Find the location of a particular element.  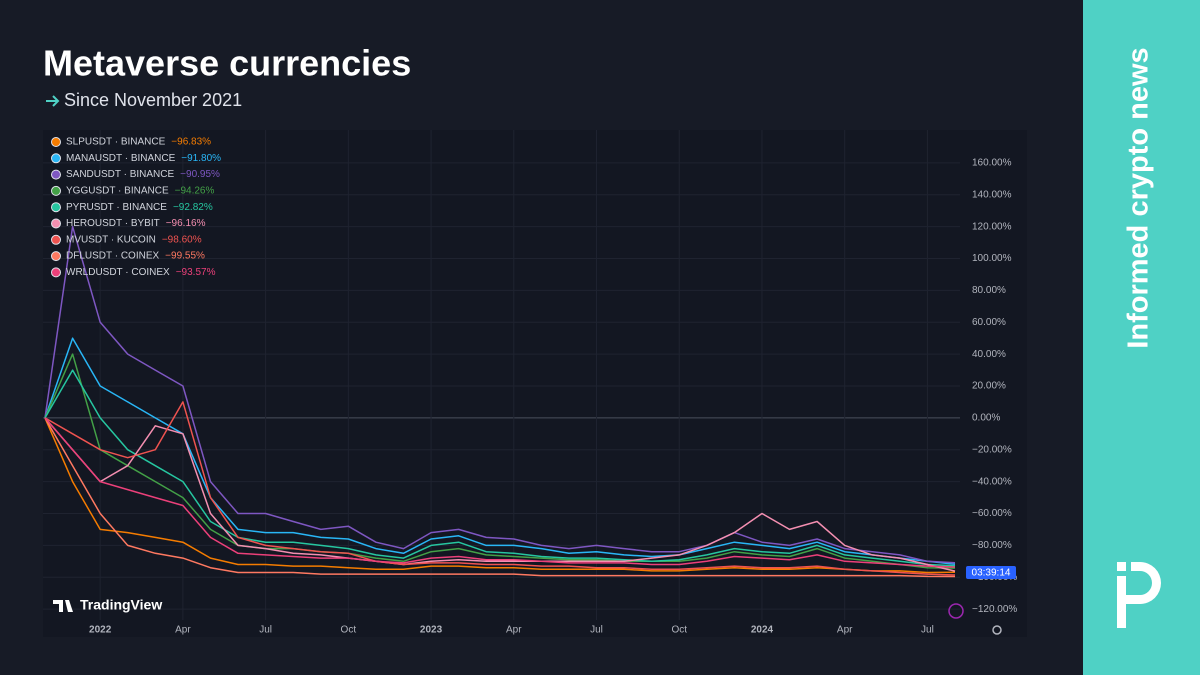

x-tick-label: 2024 is located at coordinates (762, 630).